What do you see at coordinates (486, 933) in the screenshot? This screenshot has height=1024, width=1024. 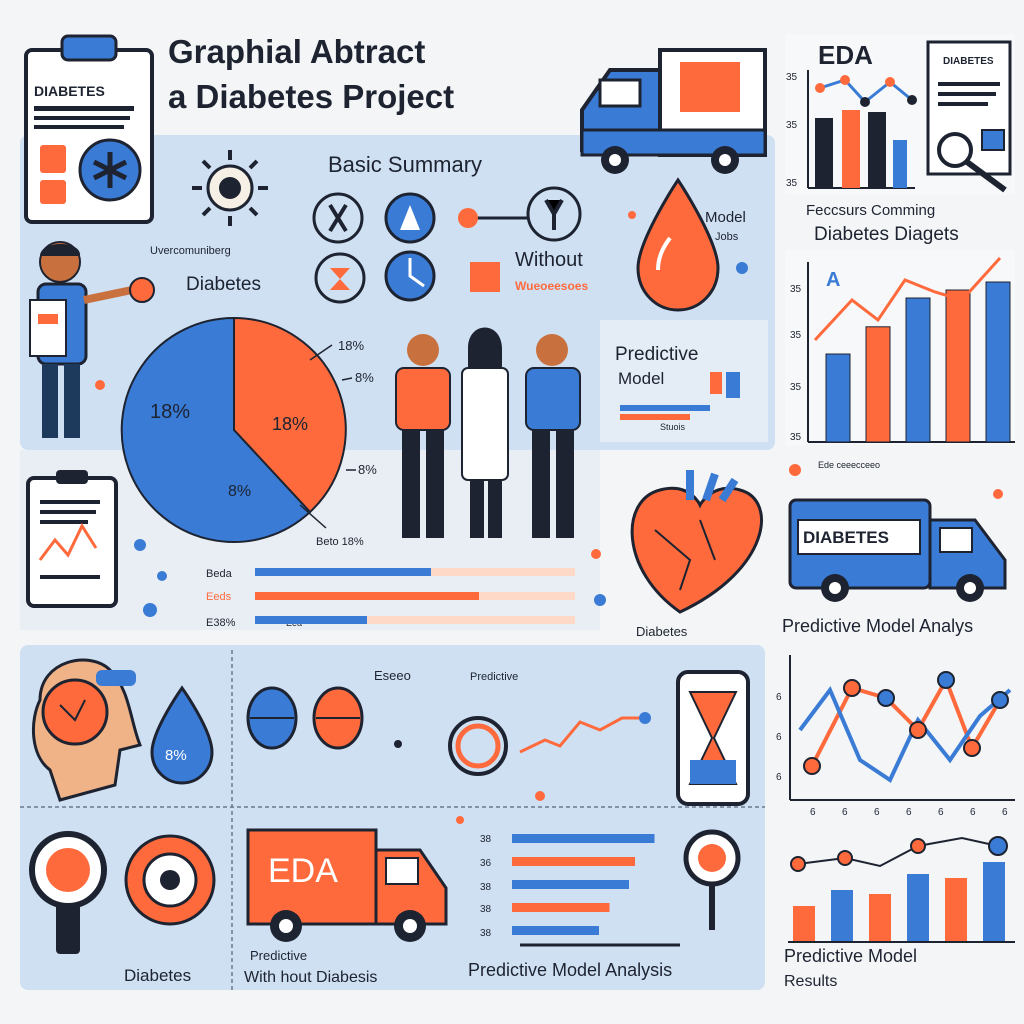 I see `bottom-bar-label-5: 38` at bounding box center [486, 933].